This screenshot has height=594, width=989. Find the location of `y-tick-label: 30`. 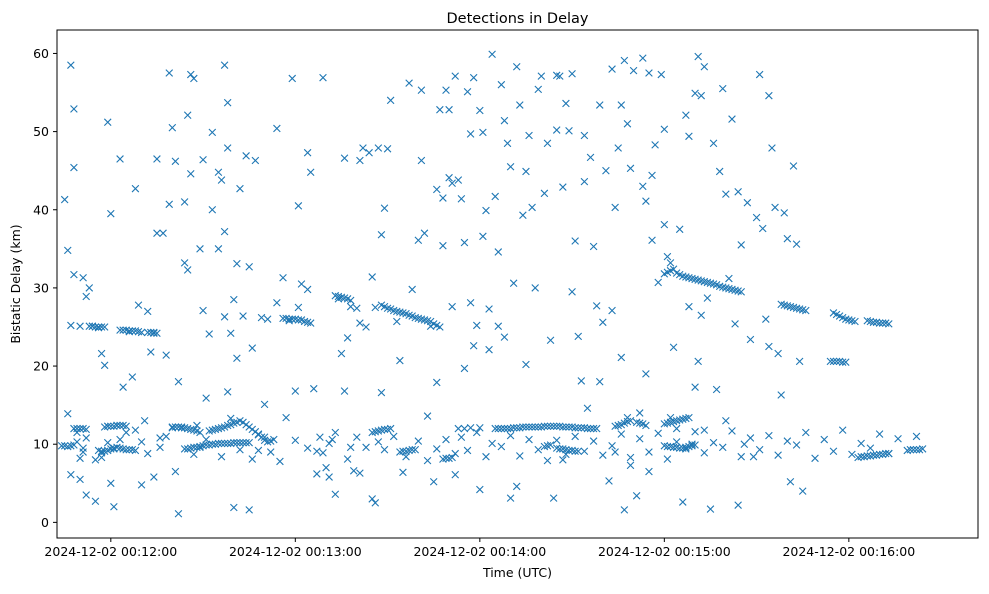

y-tick-label: 30 is located at coordinates (41, 287).